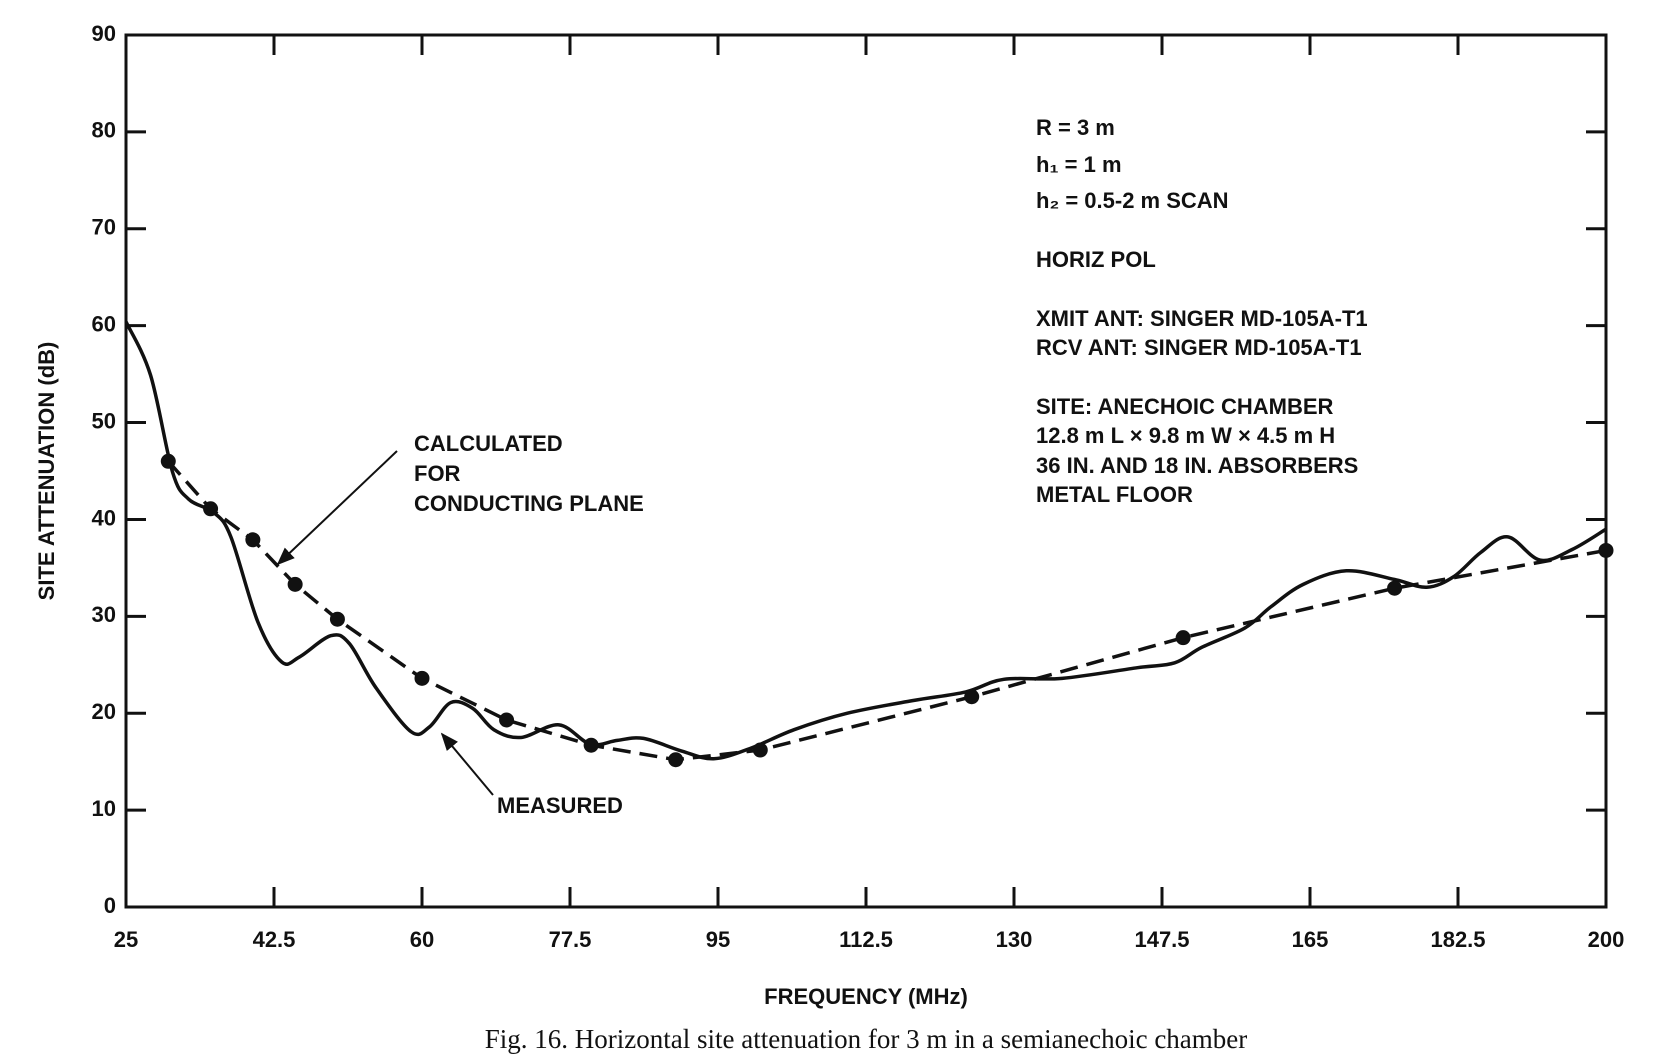 The height and width of the screenshot is (1056, 1674). I want to click on annotation: SITE: ANECHOIC CHAMBER, so click(1185, 406).